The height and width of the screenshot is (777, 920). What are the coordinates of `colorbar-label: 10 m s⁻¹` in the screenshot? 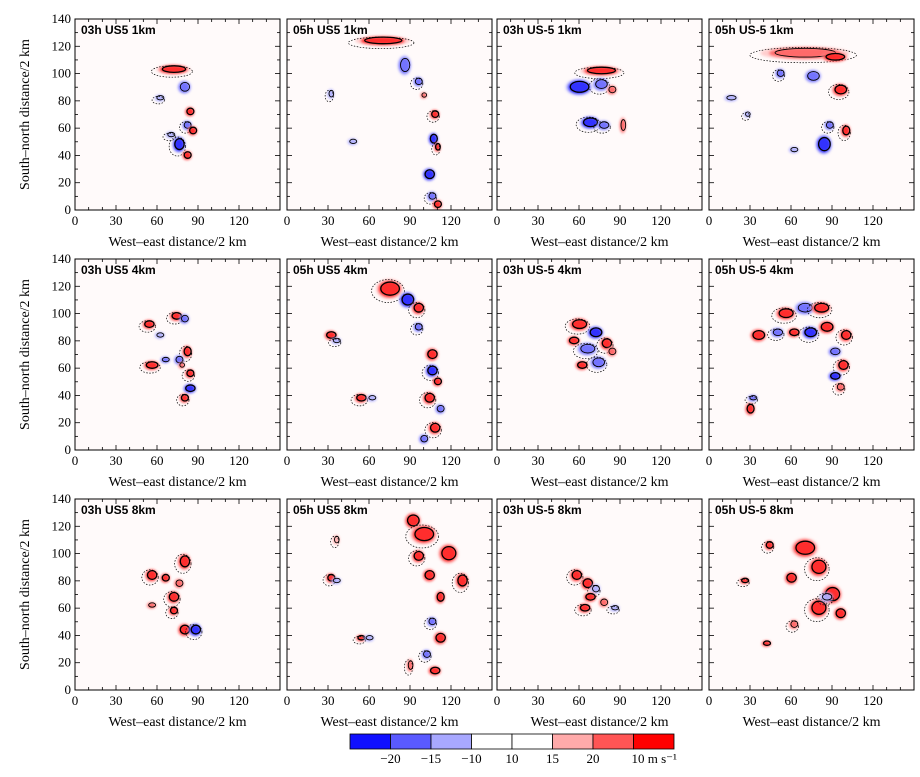 It's located at (655, 758).